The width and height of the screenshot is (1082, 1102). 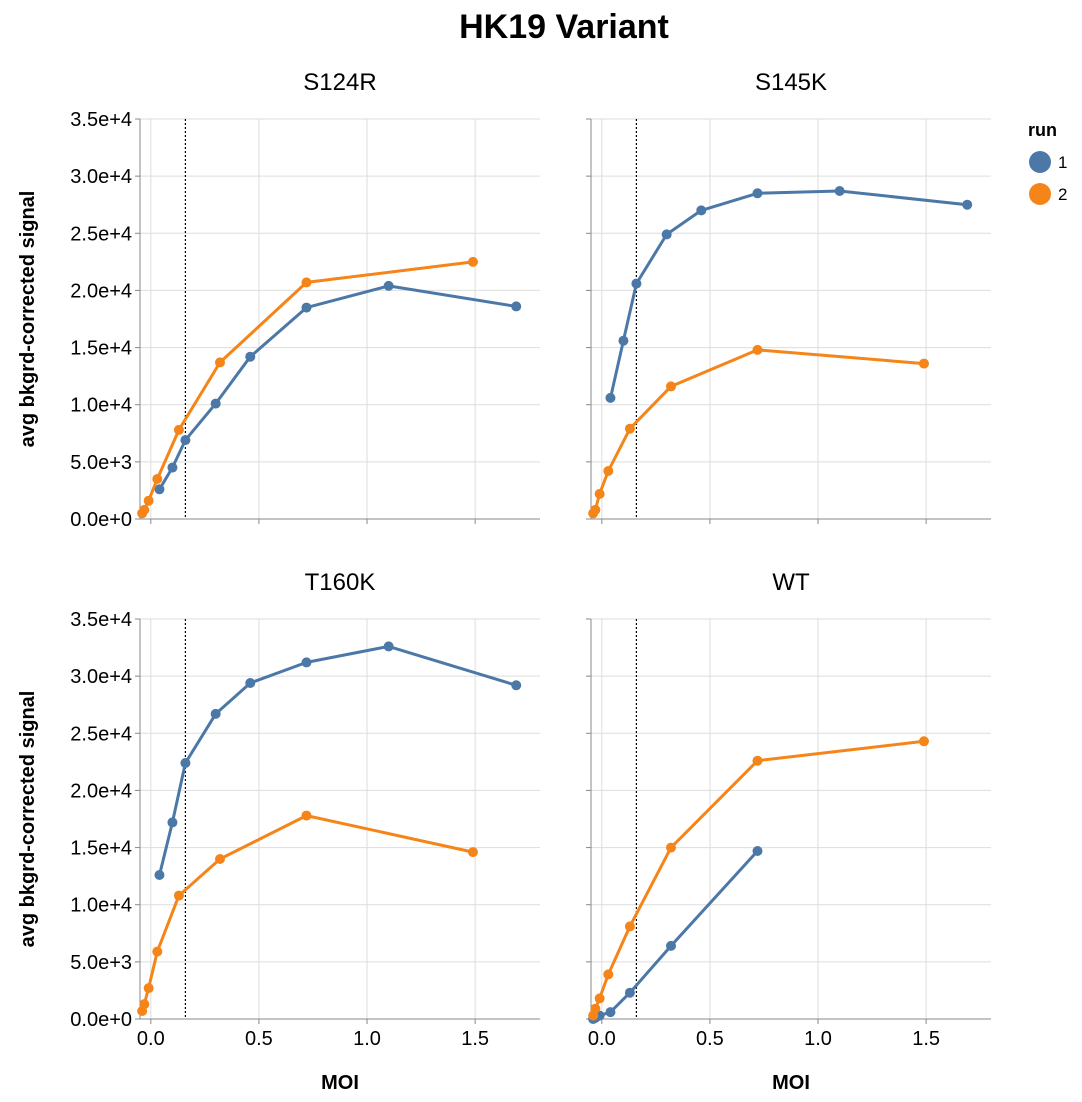 What do you see at coordinates (339, 82) in the screenshot?
I see `panel-title: S124R` at bounding box center [339, 82].